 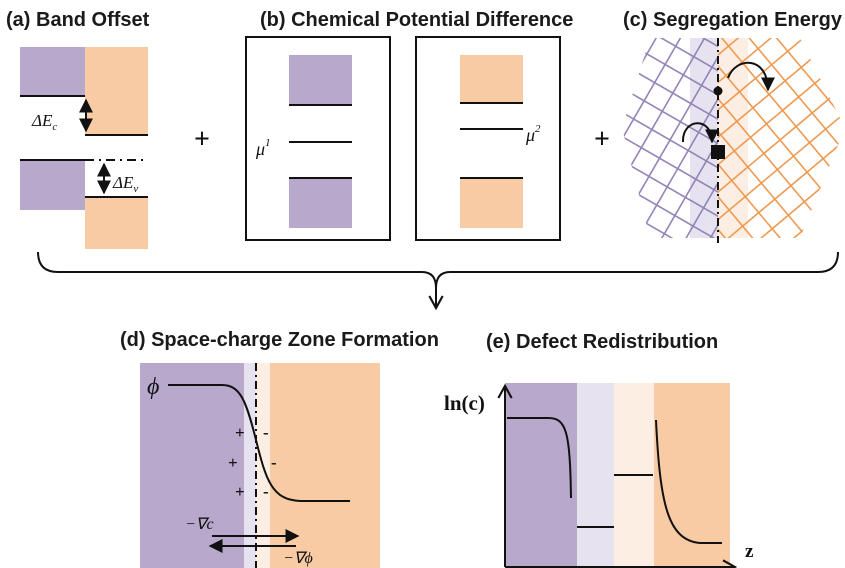 I want to click on positive-charge-3: +, so click(x=240, y=491).